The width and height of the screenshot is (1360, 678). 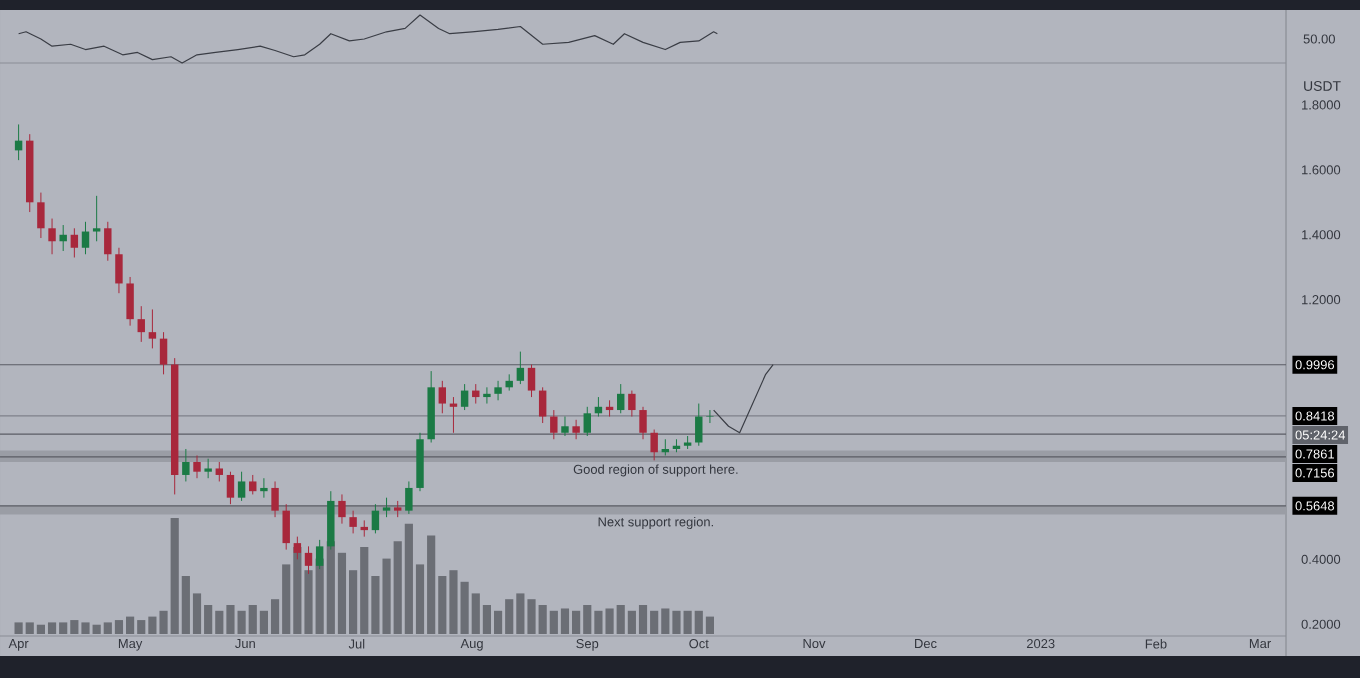 What do you see at coordinates (743, 399) in the screenshot?
I see `line-series` at bounding box center [743, 399].